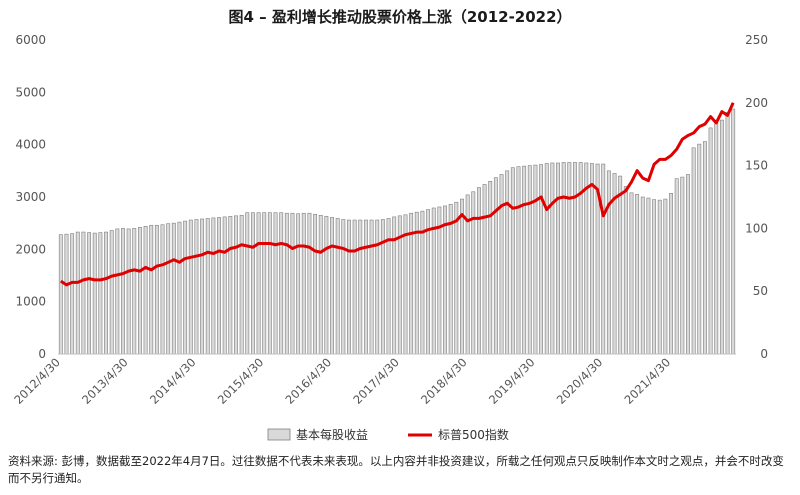 Image resolution: width=800 pixels, height=495 pixels. What do you see at coordinates (764, 354) in the screenshot?
I see `right-axis-tick-label: 0` at bounding box center [764, 354].